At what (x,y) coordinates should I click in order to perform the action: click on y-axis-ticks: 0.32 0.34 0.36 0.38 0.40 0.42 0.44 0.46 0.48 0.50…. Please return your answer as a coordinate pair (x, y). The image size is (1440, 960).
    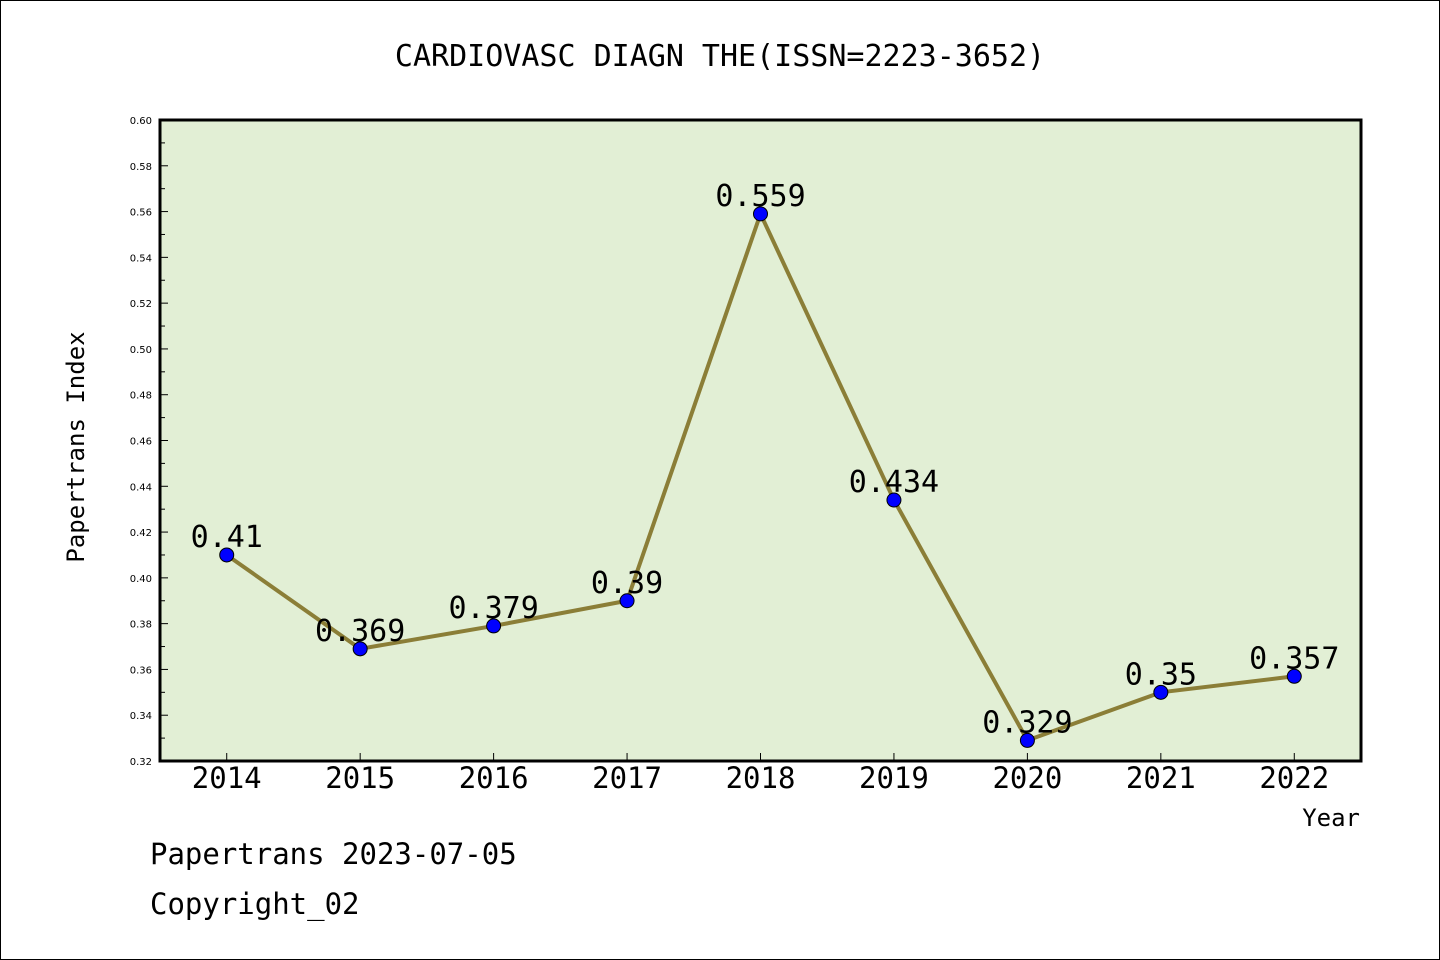
    Looking at the image, I should click on (149, 442).